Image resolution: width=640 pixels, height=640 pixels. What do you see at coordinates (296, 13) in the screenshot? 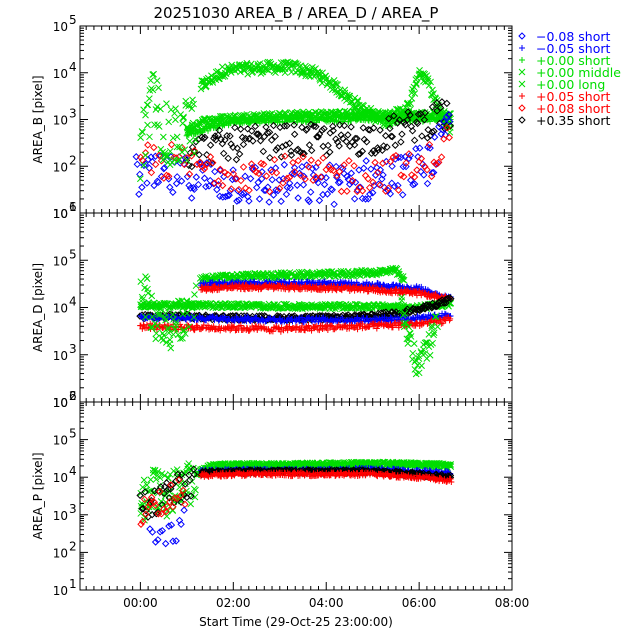
I see `chart-title: 20251030 AREA_B / AREA_D / AREA_P` at bounding box center [296, 13].